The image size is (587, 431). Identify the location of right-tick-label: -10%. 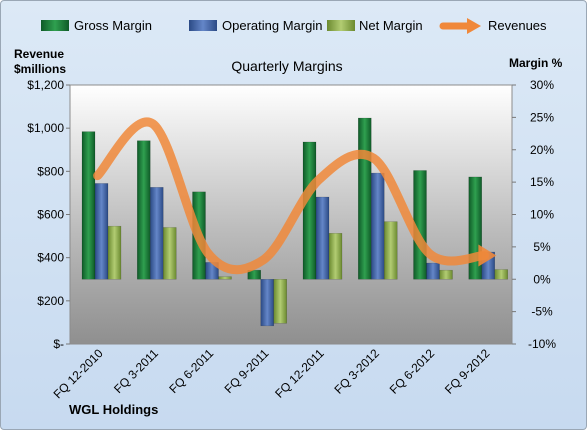
(542, 344).